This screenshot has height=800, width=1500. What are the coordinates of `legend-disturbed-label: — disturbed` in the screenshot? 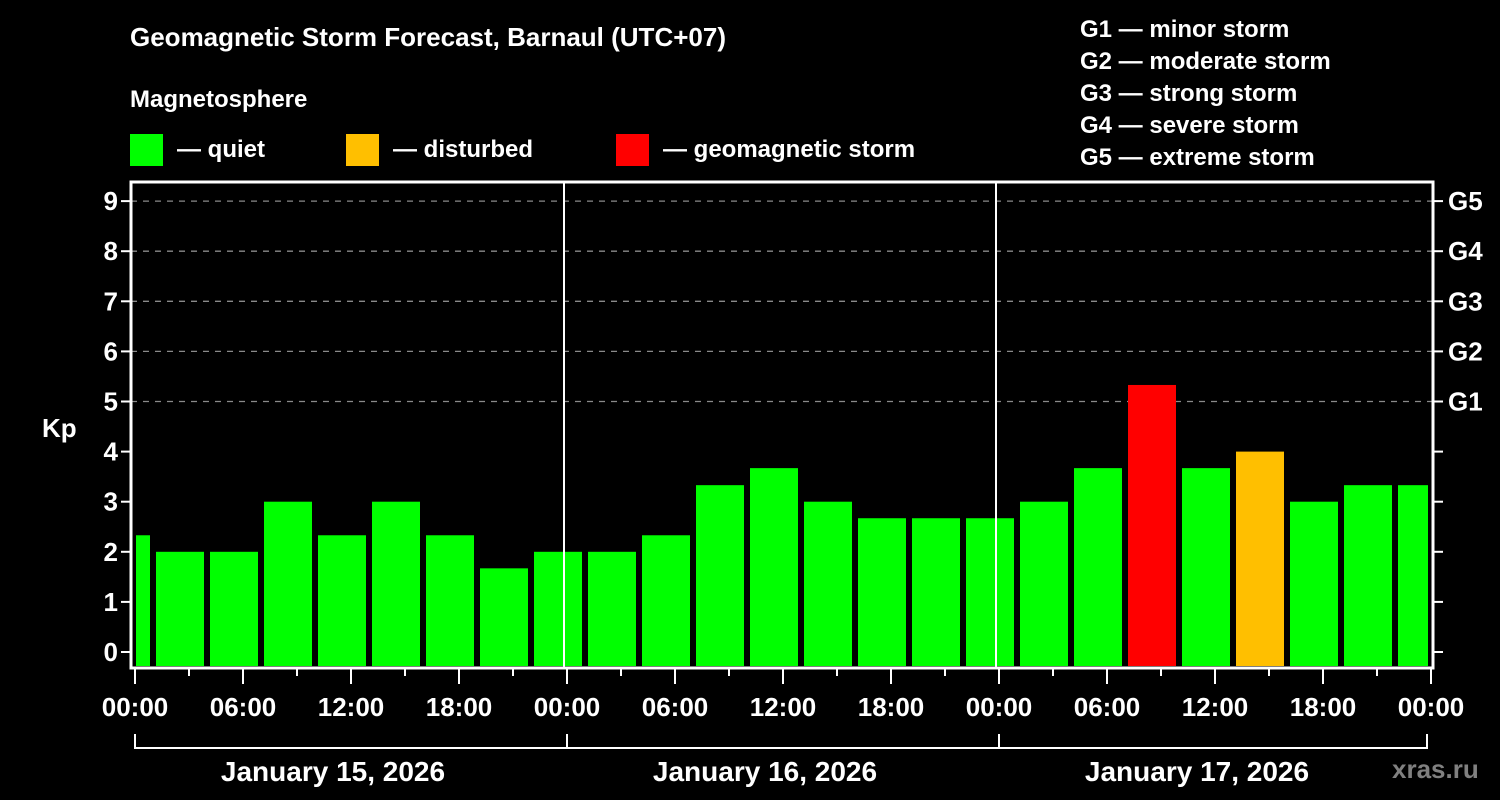 It's located at (463, 149).